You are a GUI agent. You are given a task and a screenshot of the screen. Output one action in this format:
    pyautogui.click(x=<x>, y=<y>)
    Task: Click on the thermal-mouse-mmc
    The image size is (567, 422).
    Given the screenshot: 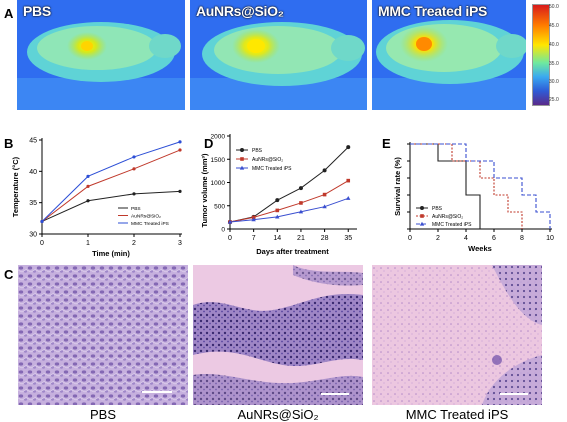 What is the action you would take?
    pyautogui.click(x=449, y=55)
    